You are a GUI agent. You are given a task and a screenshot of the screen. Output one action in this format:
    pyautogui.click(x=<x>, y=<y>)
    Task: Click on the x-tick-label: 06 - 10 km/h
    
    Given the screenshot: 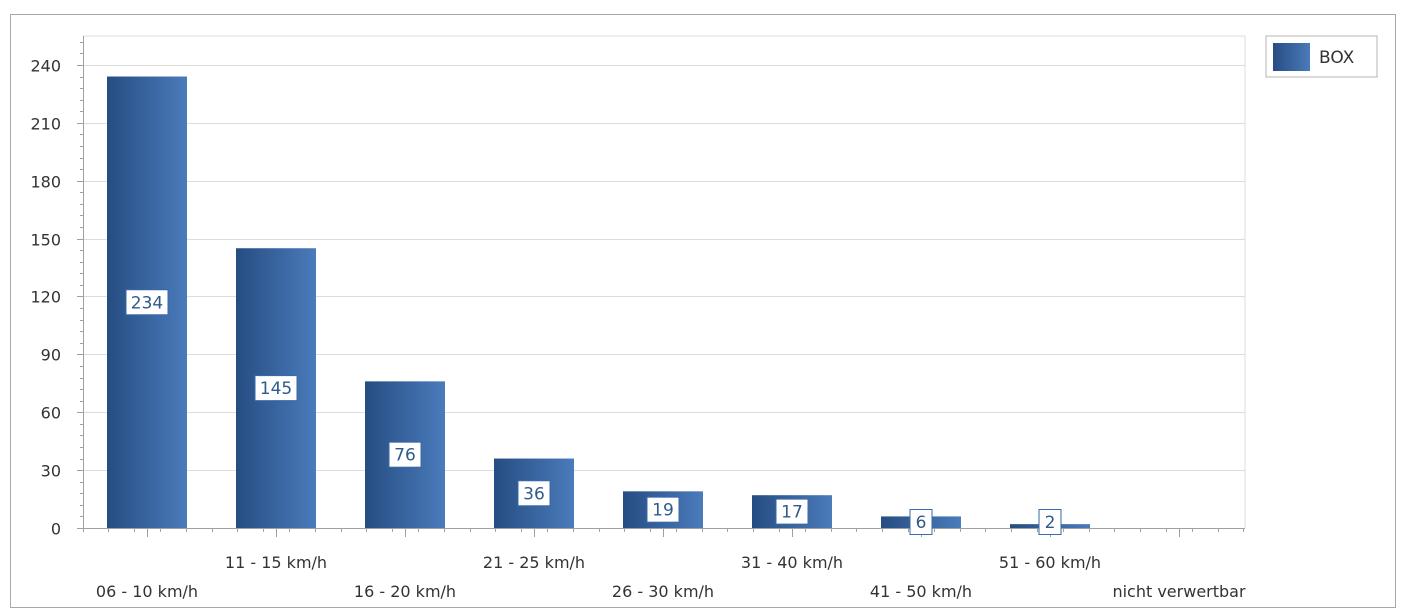 What is the action you would take?
    pyautogui.click(x=147, y=591)
    